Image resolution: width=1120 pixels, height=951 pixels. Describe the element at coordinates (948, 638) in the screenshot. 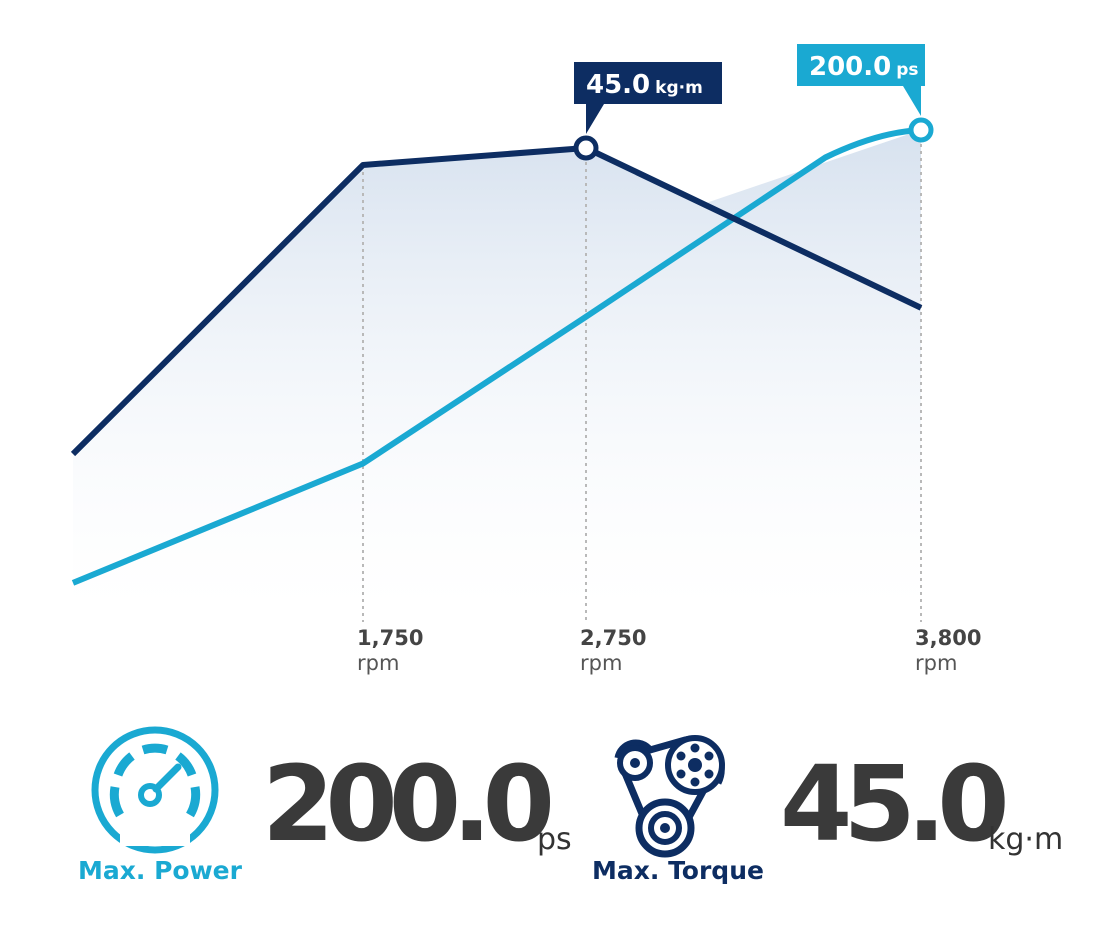

I see `x-tick-label: 3,800` at that location.